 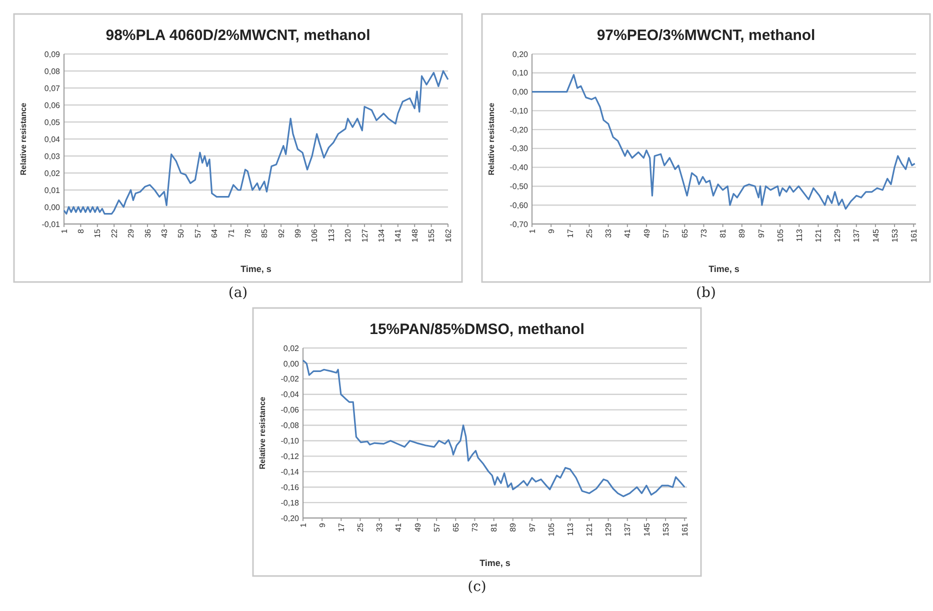 What do you see at coordinates (519, 167) in the screenshot?
I see `y-tick-label: -0,40` at bounding box center [519, 167].